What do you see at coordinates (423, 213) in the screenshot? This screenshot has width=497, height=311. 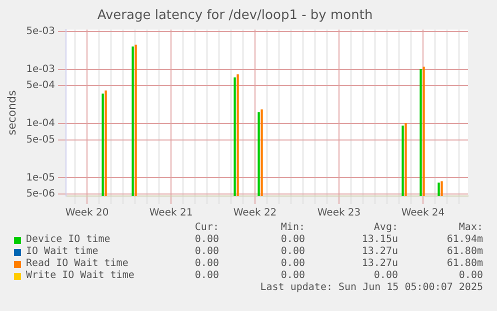 I see `x-tick-label: Week 24` at bounding box center [423, 213].